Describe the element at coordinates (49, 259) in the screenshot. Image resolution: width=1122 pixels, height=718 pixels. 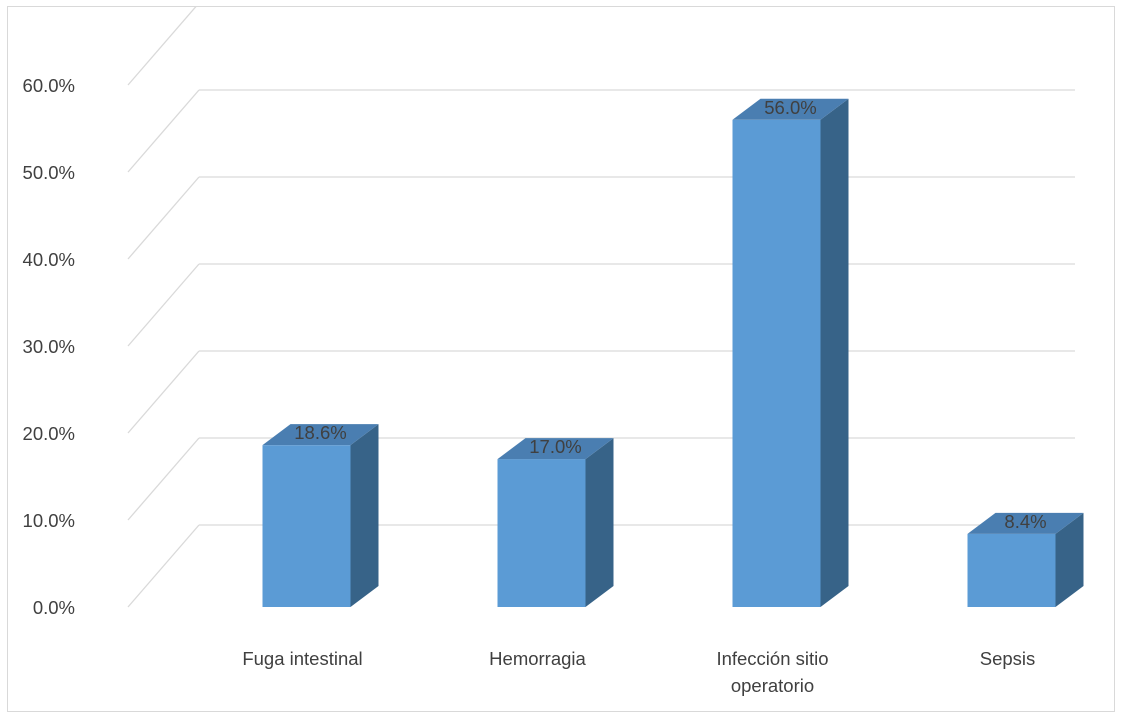
I see `y-tick-label: 40.0%` at that location.